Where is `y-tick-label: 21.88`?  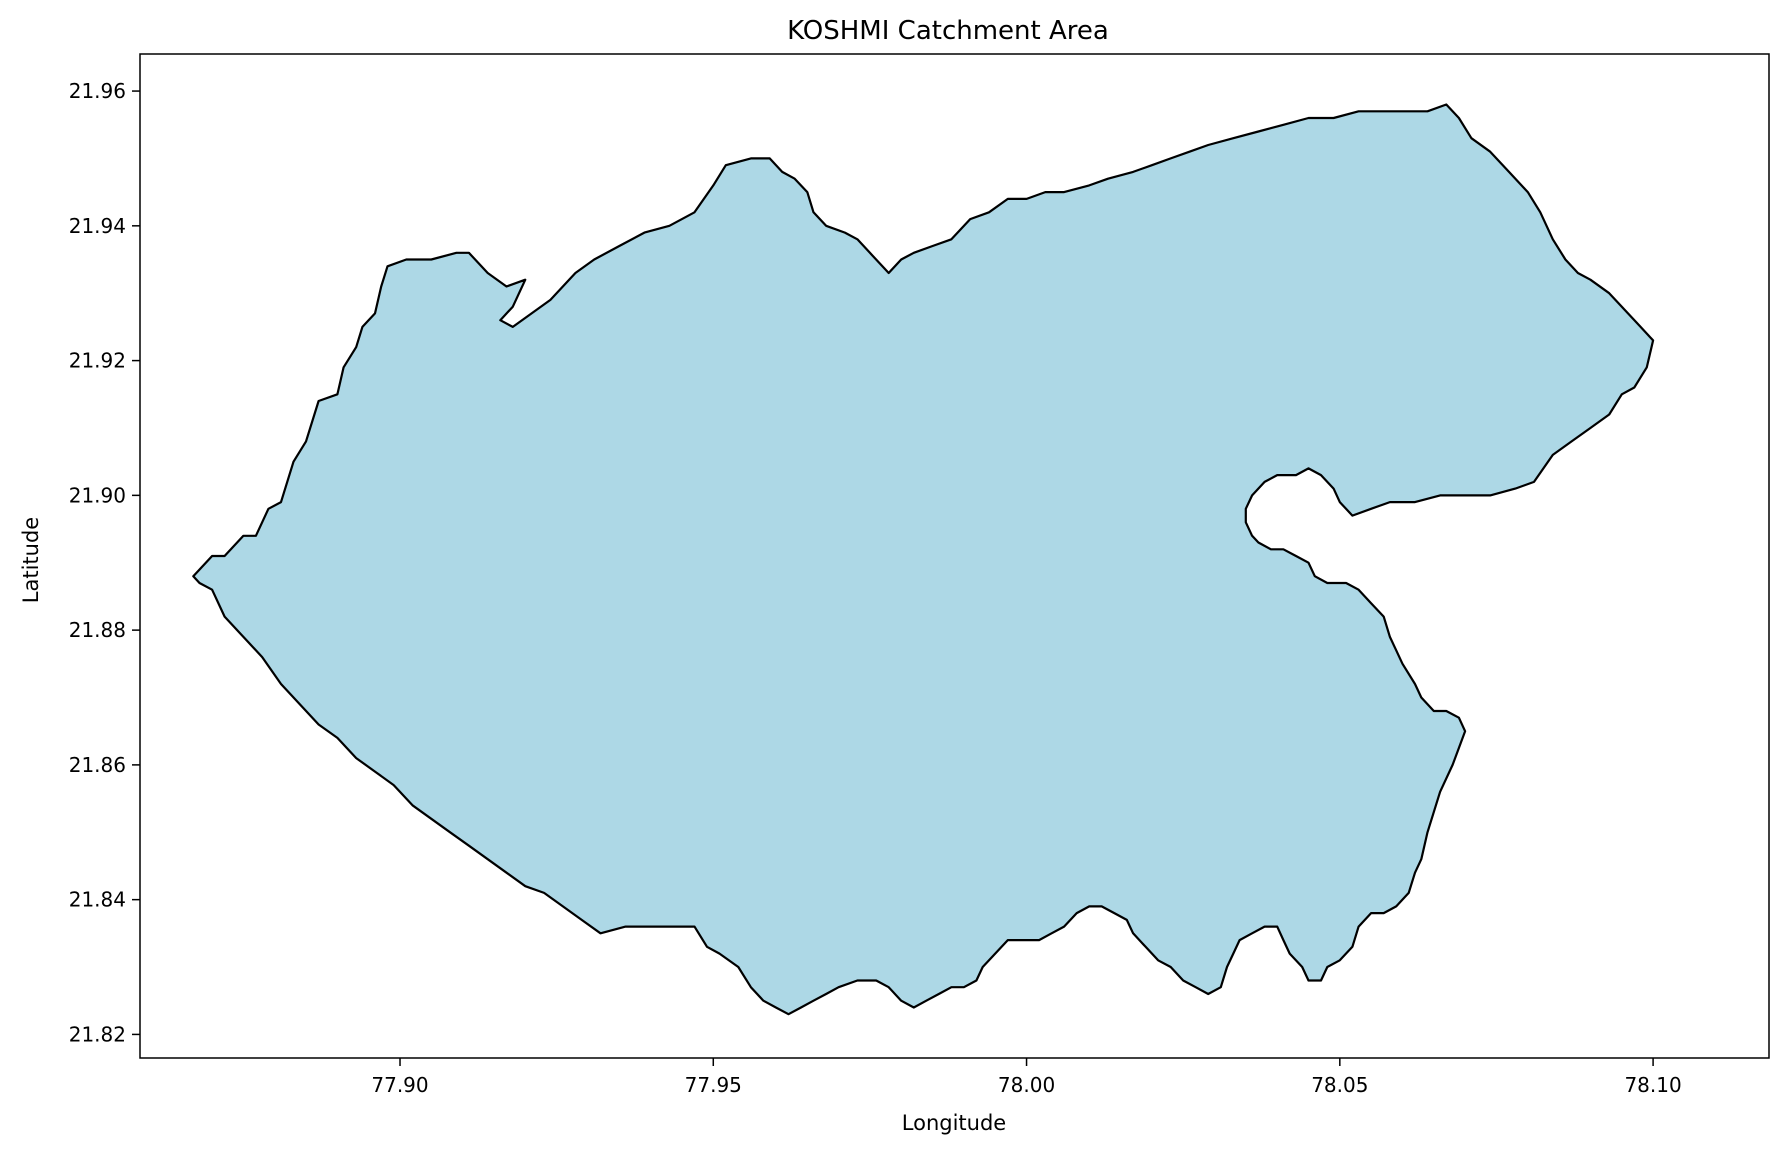 y-tick-label: 21.88 is located at coordinates (97, 630).